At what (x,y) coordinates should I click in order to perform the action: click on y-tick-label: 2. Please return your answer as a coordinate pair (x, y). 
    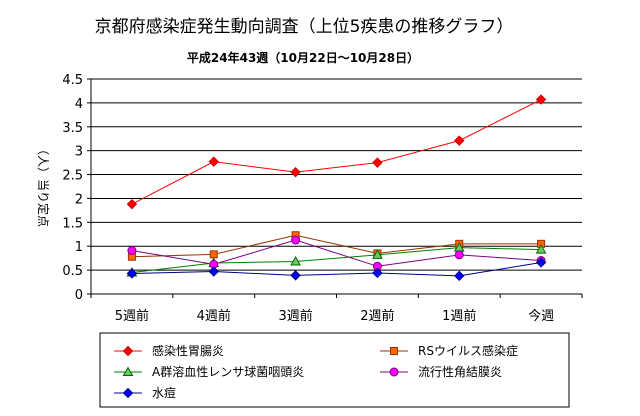
    Looking at the image, I should click on (79, 199).